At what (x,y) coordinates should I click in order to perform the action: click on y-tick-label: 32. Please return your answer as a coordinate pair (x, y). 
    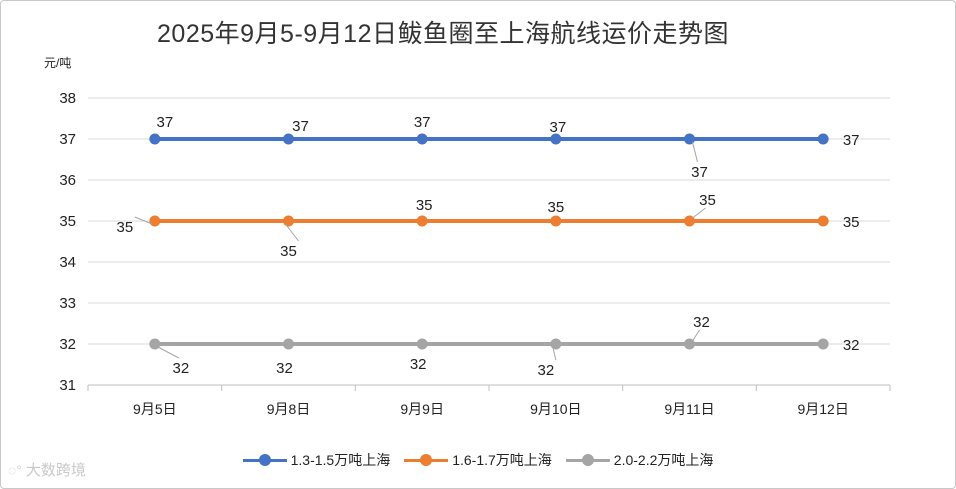
    Looking at the image, I should click on (67, 344).